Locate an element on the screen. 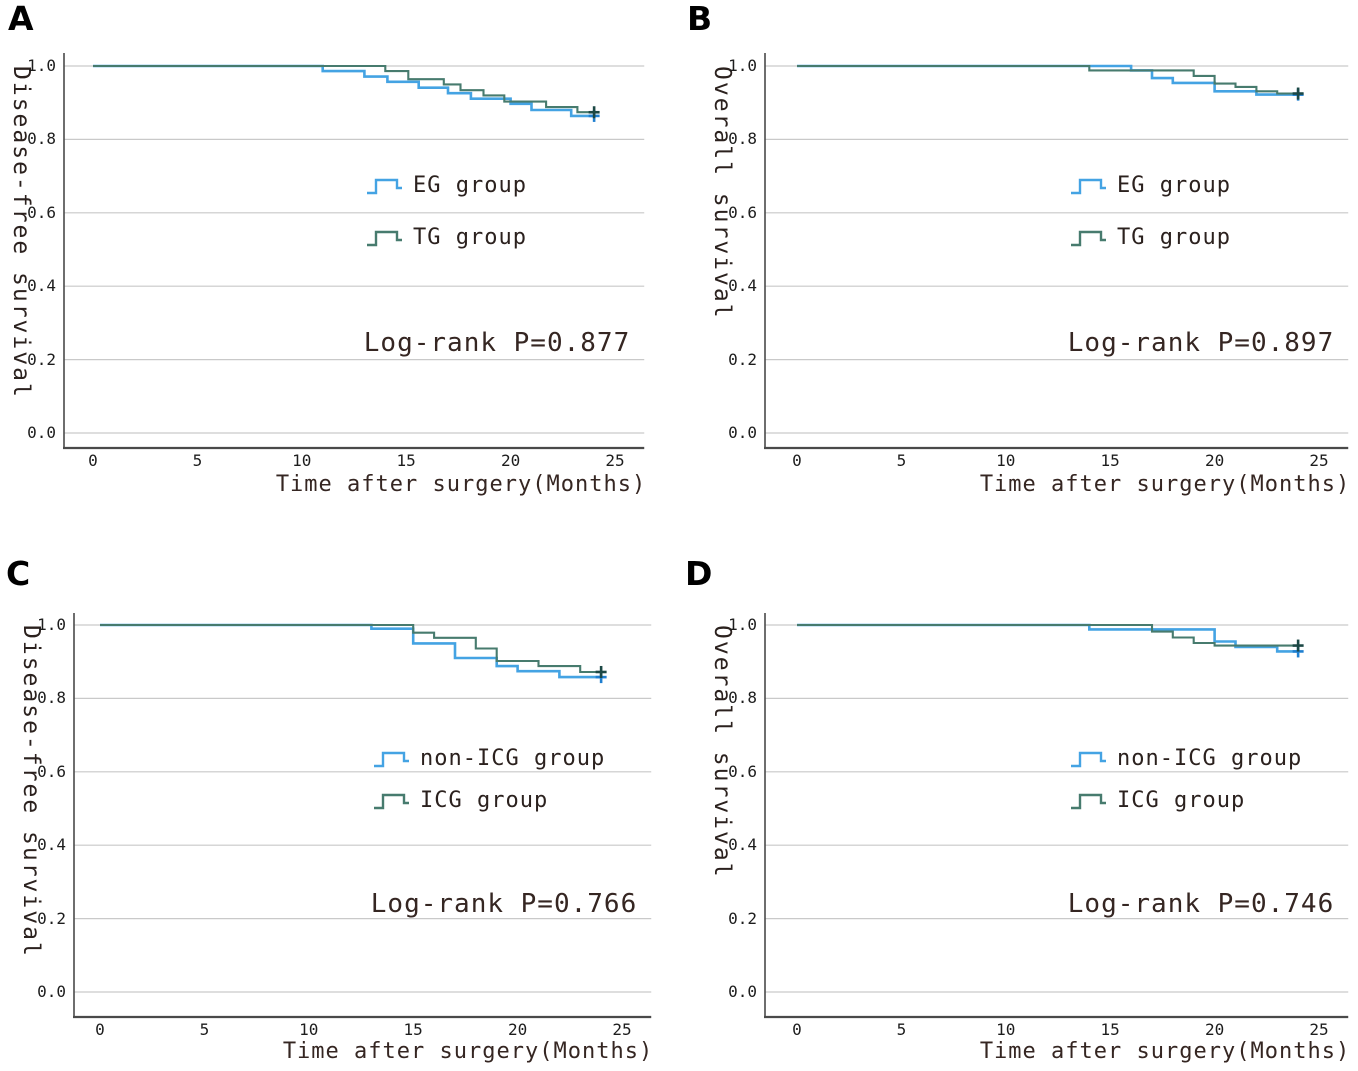 The width and height of the screenshot is (1358, 1071). panel-letter-d: D is located at coordinates (699, 573).